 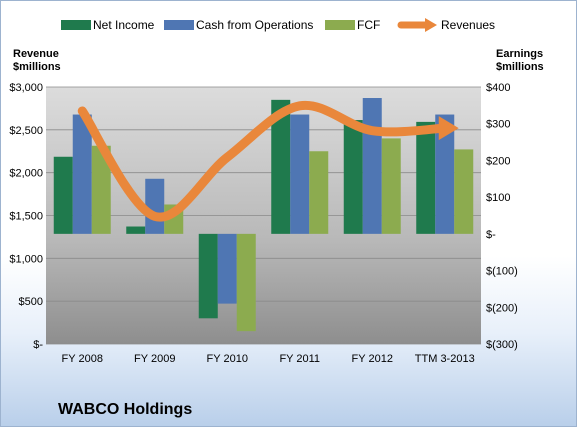 I want to click on right-tick-label: $300, so click(x=498, y=125).